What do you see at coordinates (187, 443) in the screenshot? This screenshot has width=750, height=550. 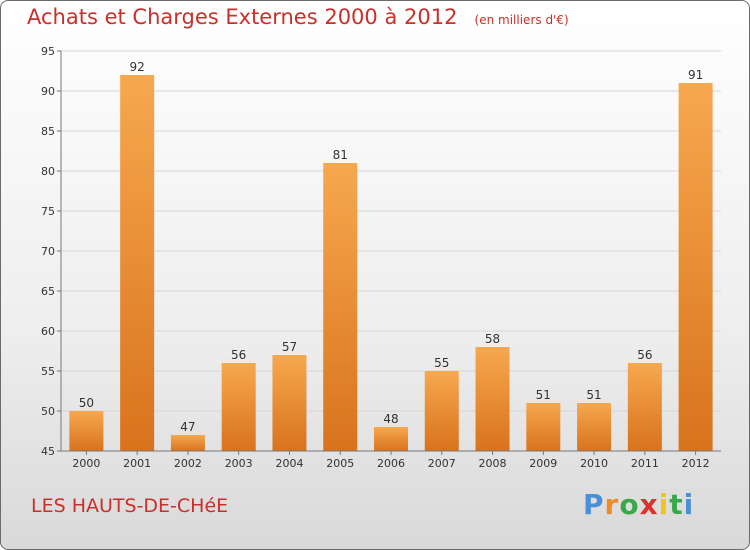 I see `bar-2002` at bounding box center [187, 443].